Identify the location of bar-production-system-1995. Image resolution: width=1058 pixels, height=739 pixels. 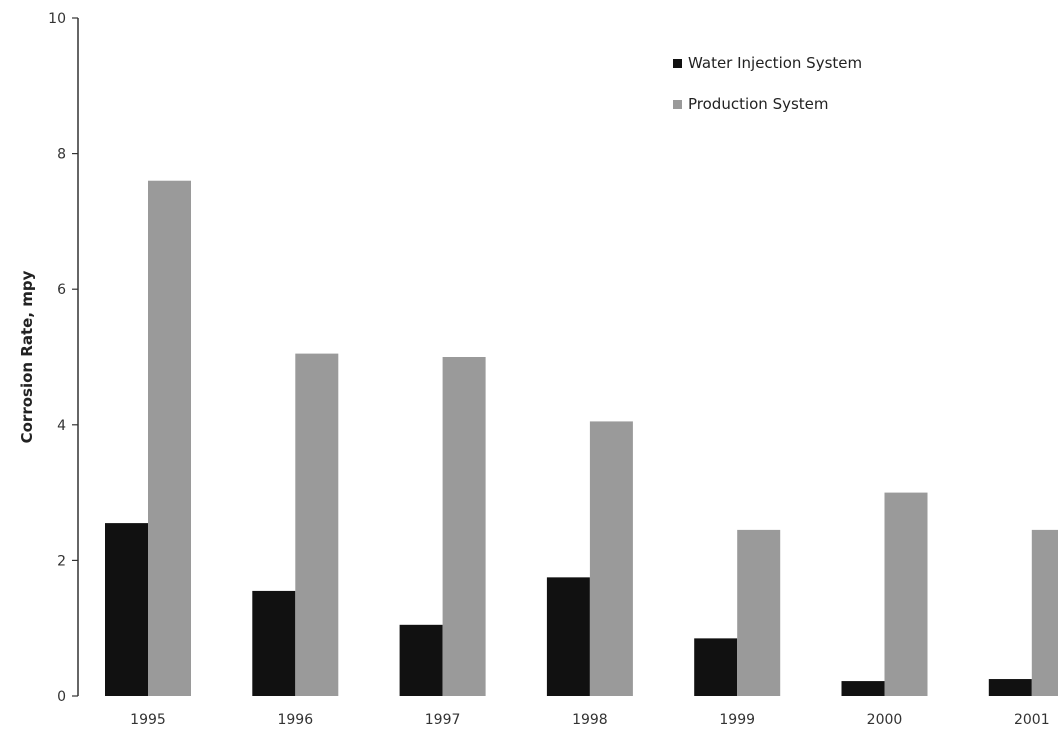
(169, 438).